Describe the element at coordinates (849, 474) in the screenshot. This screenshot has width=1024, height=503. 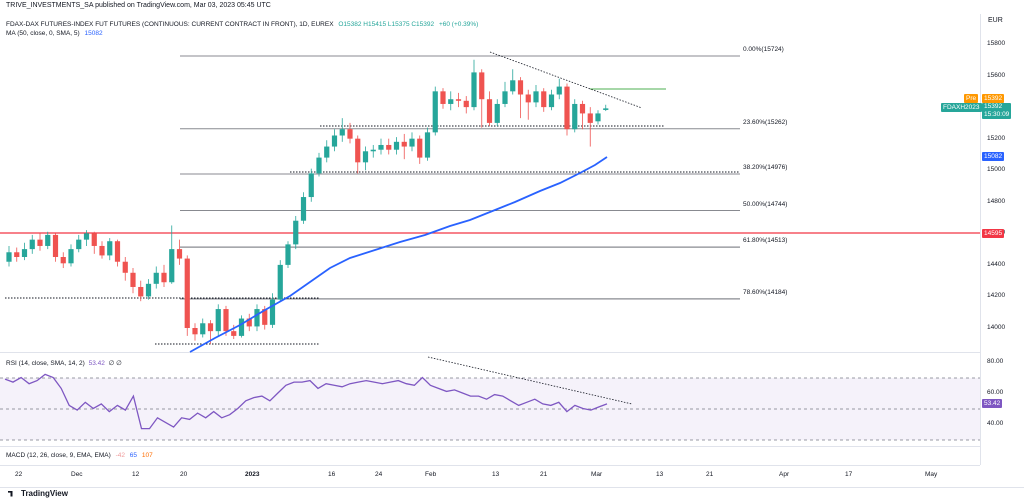
I see `time-tick-label: 17` at that location.